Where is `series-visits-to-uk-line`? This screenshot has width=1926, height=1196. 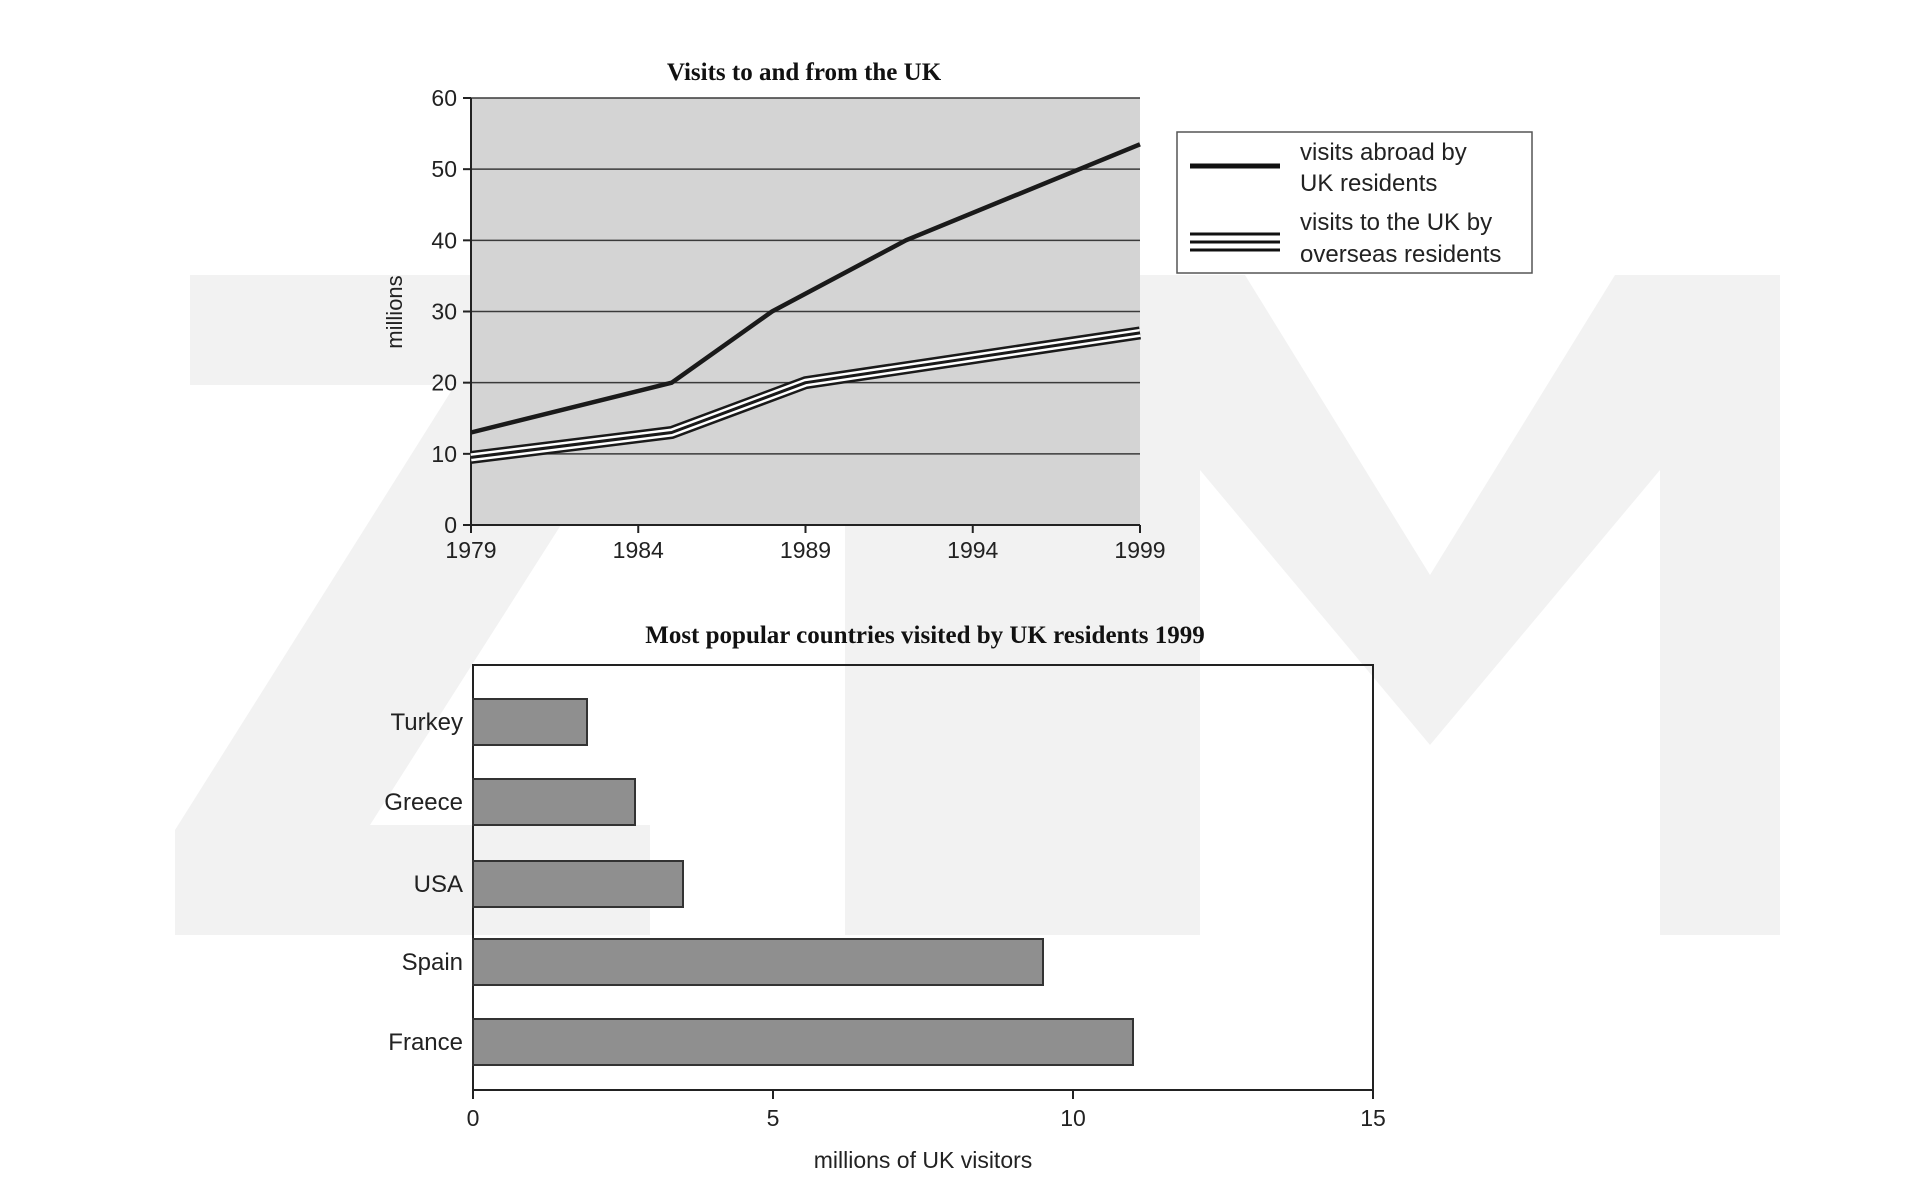 series-visits-to-uk-line is located at coordinates (805, 395).